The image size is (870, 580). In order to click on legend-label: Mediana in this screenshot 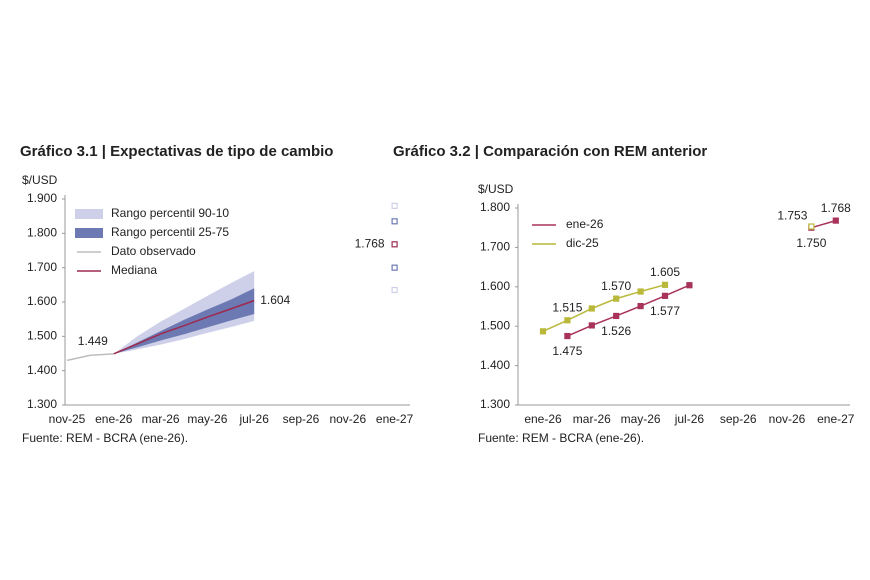, I will do `click(134, 270)`.